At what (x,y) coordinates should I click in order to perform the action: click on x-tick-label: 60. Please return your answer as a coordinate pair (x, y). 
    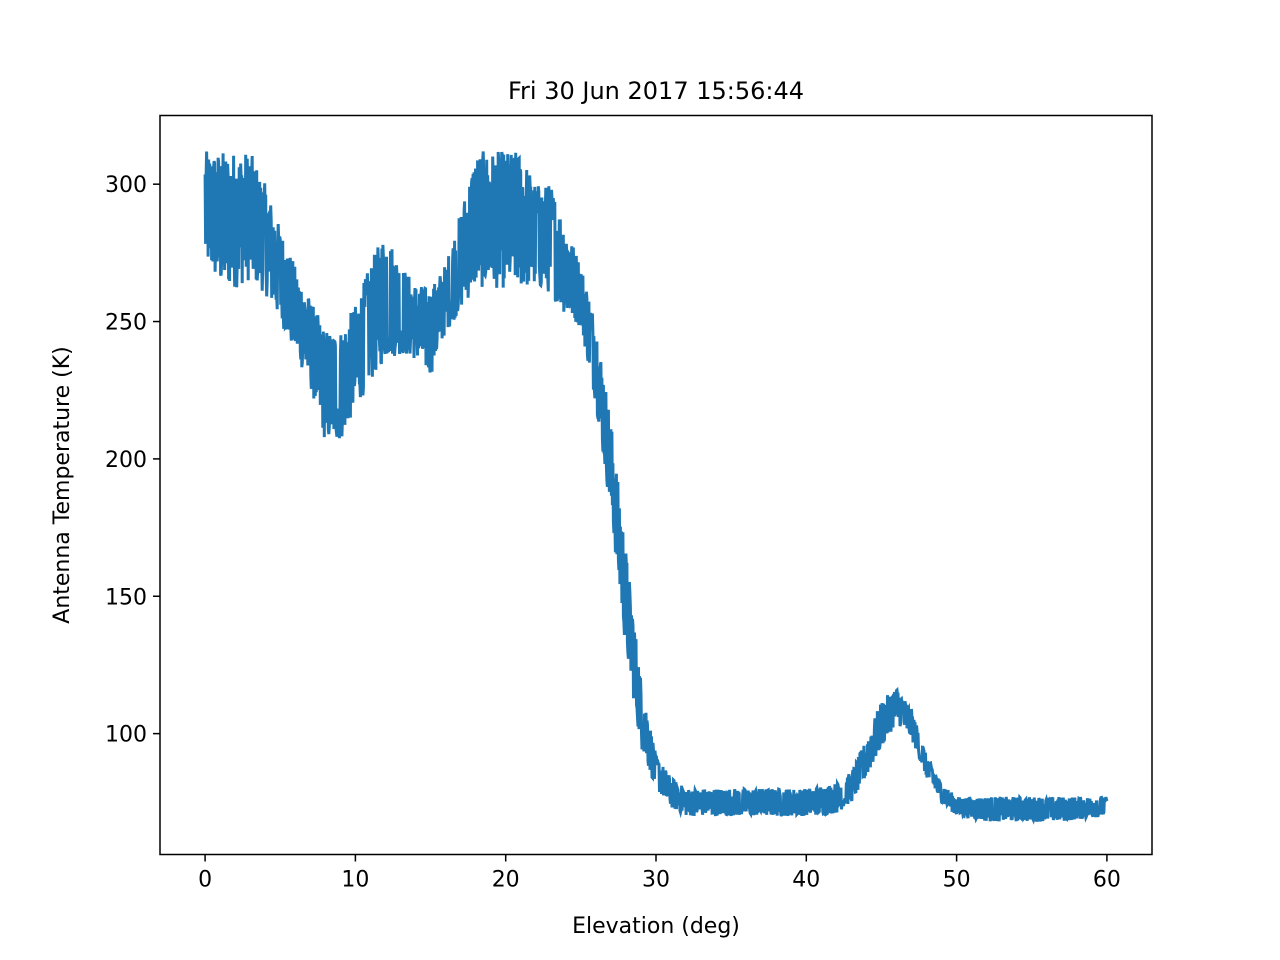
    Looking at the image, I should click on (1107, 880).